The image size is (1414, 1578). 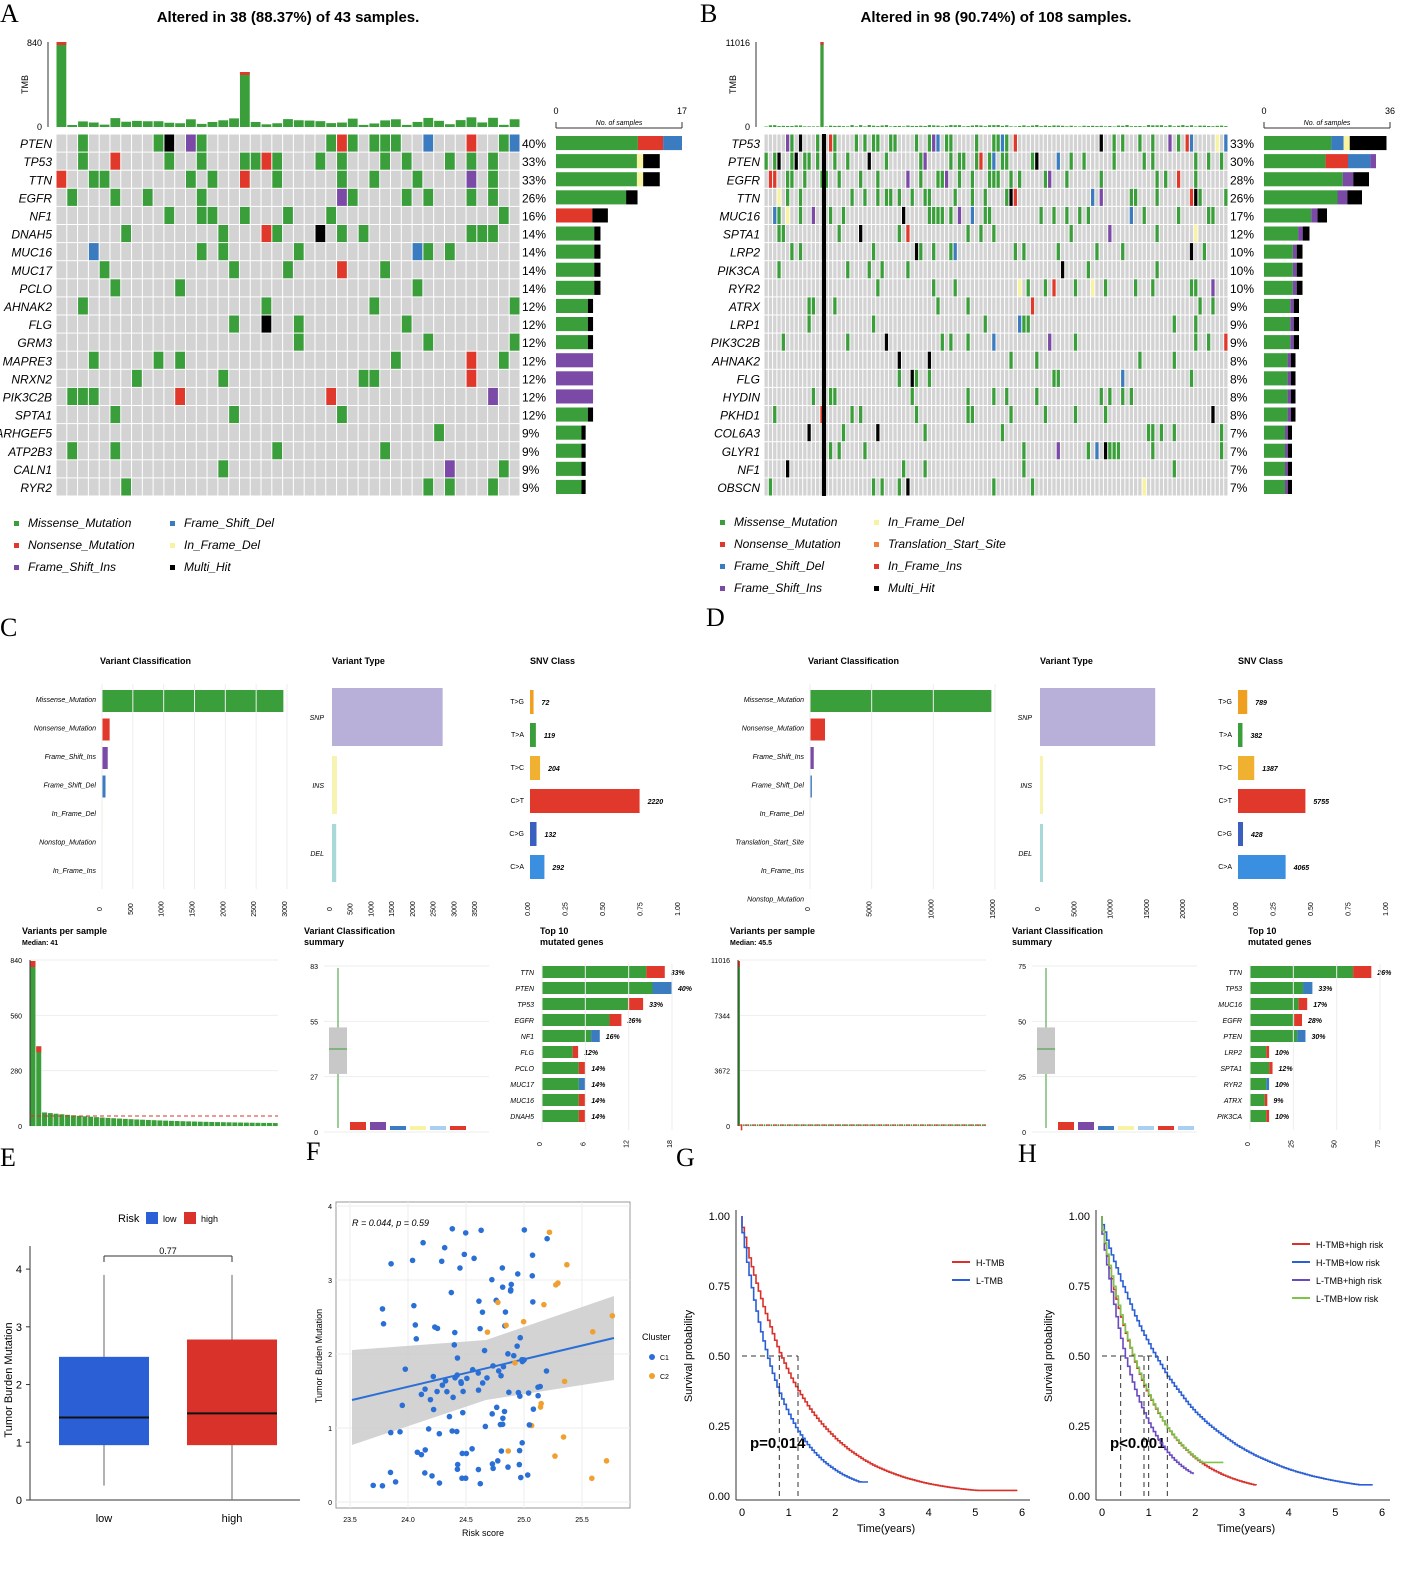 I want to click on panel-d-top-tick-2: 50, so click(x=1335, y=1144).